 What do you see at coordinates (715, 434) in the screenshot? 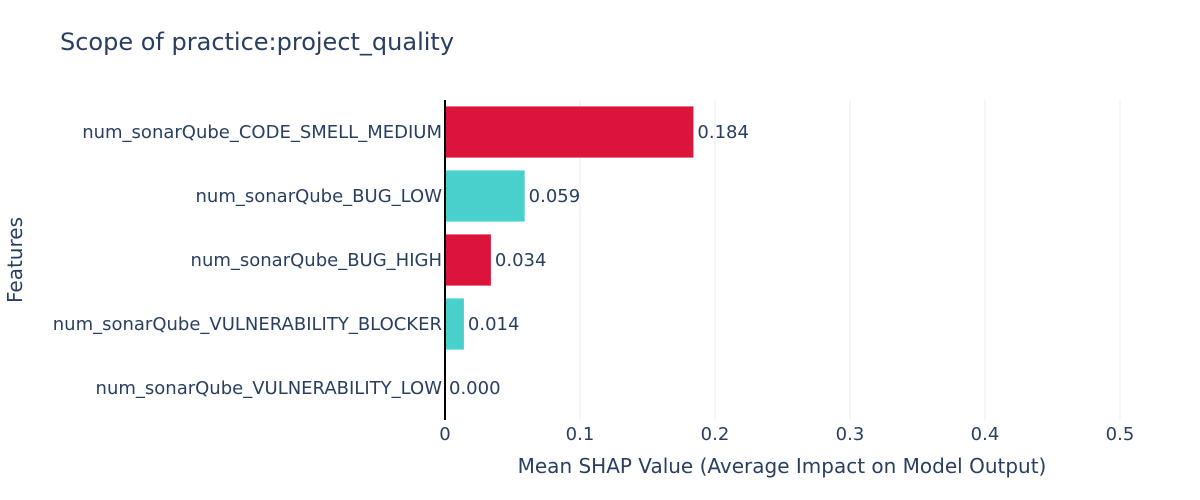
I see `x-tick-label: 0.2` at bounding box center [715, 434].